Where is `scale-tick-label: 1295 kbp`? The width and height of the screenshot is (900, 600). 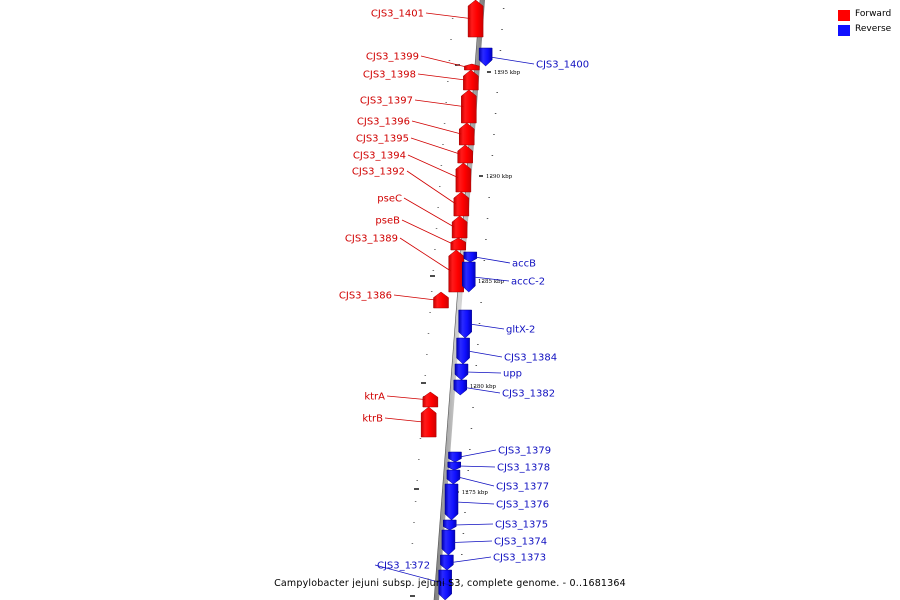
scale-tick-label: 1295 kbp is located at coordinates (507, 73).